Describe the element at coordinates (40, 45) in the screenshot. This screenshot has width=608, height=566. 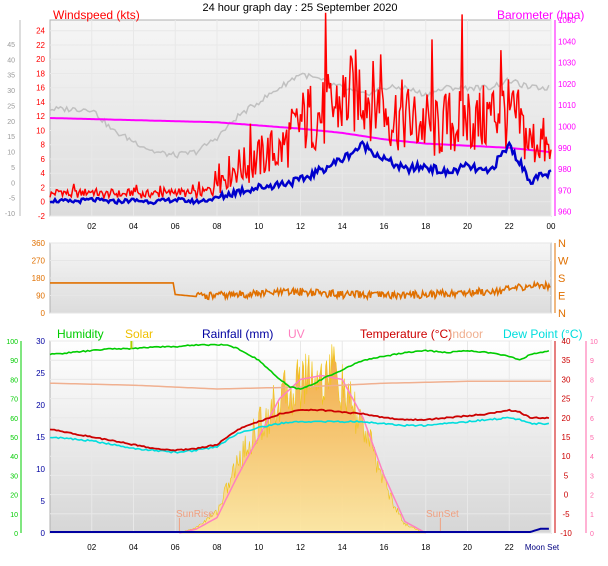
I see `wind-tick-label: 22` at that location.